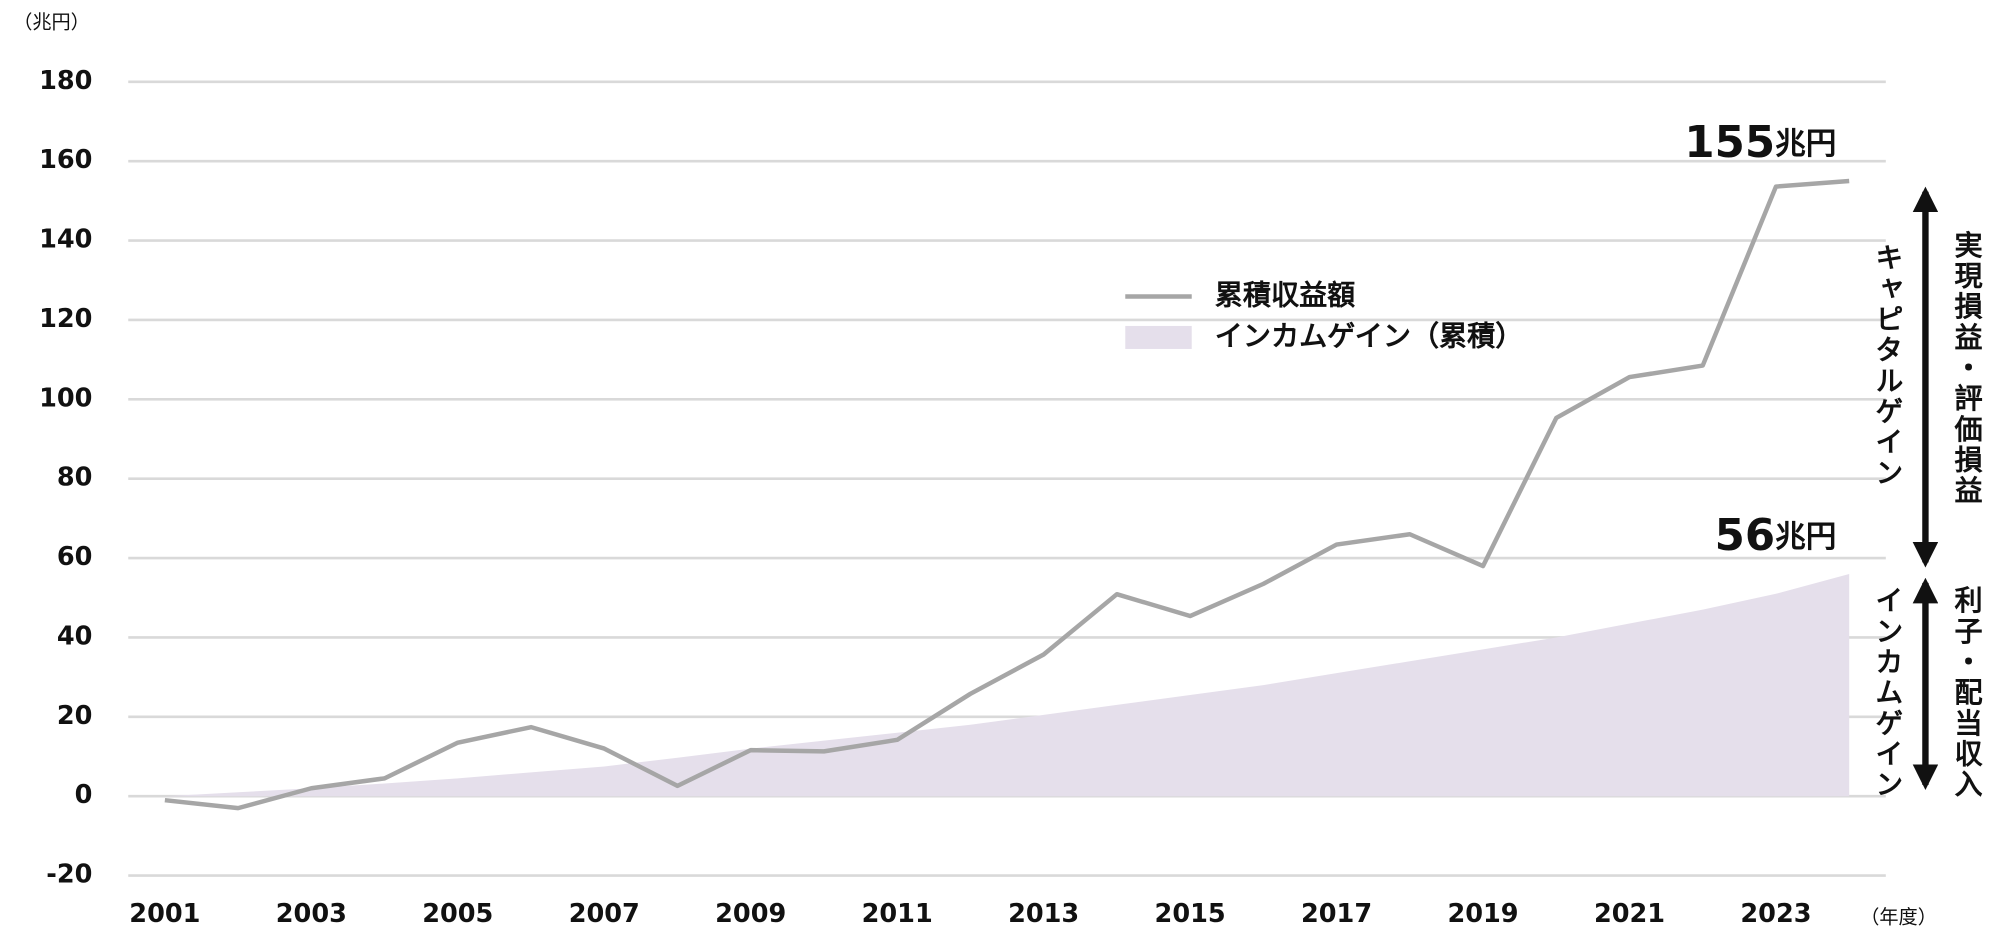 This screenshot has height=951, width=2000. Describe the element at coordinates (1190, 914) in the screenshot. I see `x-tick-label: 2015` at that location.